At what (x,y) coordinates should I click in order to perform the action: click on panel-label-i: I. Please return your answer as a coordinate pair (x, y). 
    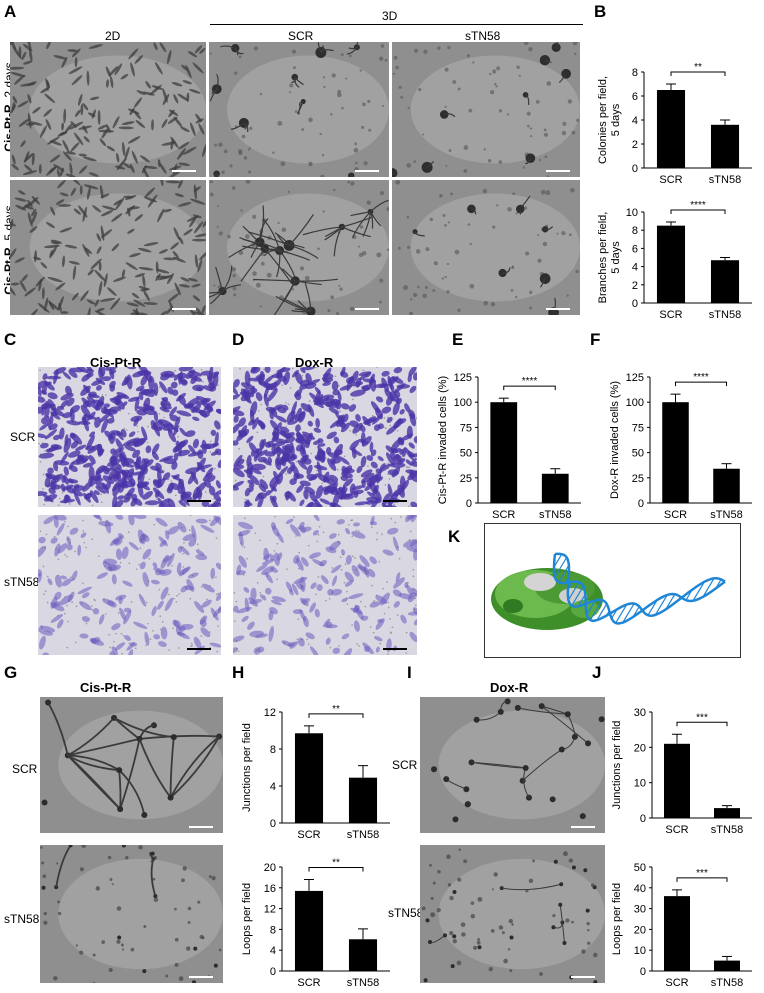
    Looking at the image, I should click on (409, 672).